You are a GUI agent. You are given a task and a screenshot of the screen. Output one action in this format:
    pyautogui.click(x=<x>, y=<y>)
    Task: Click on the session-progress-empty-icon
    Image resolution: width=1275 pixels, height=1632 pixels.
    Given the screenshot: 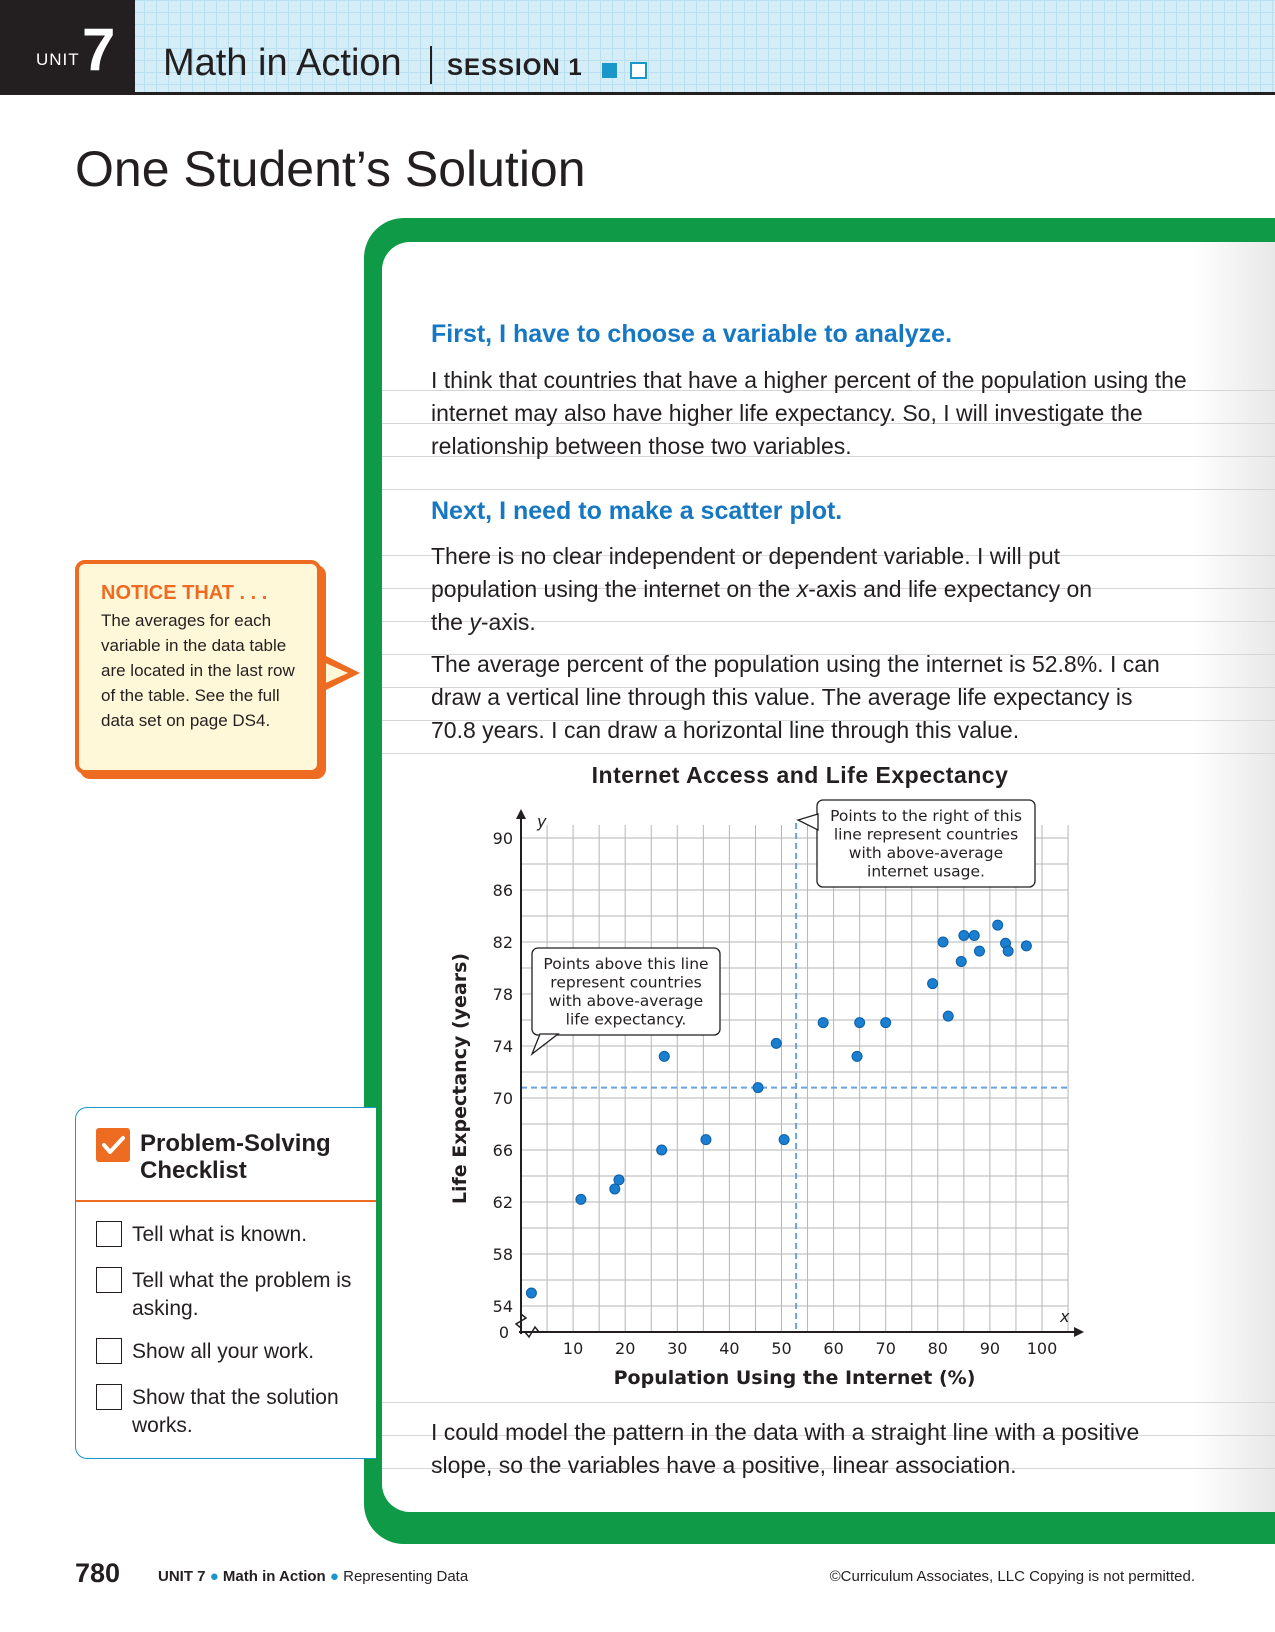 What is the action you would take?
    pyautogui.click(x=638, y=70)
    